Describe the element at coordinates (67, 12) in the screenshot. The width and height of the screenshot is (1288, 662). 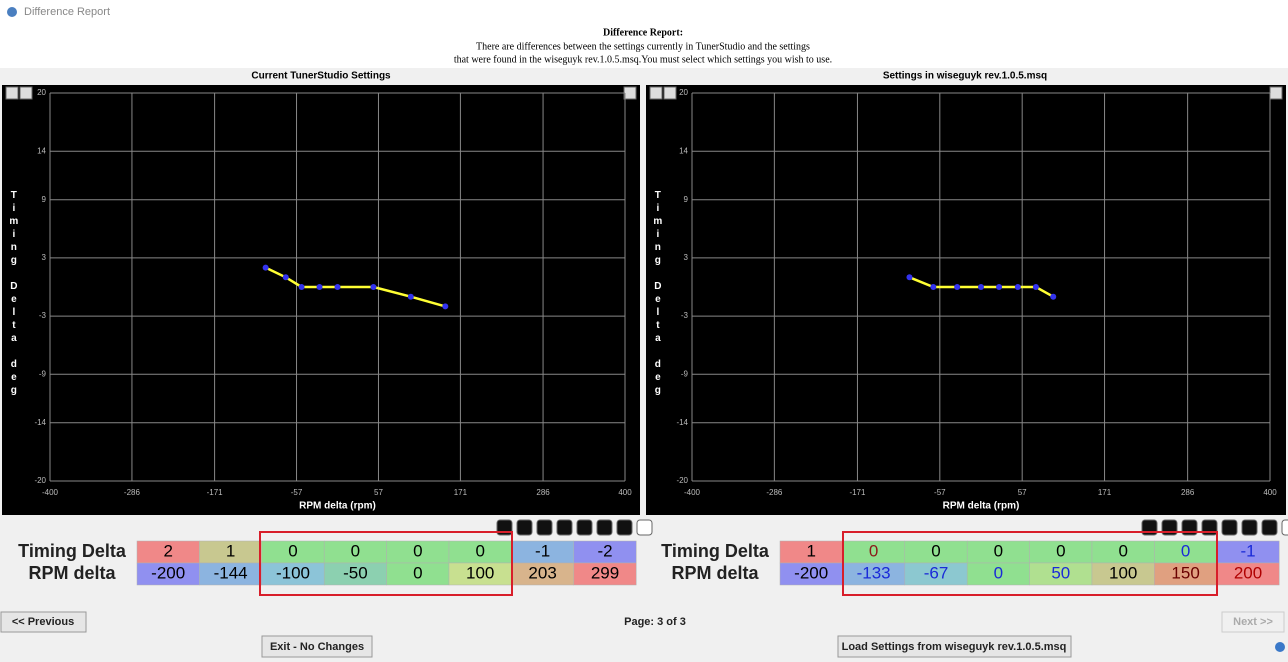
I see `window-title: Difference Report` at that location.